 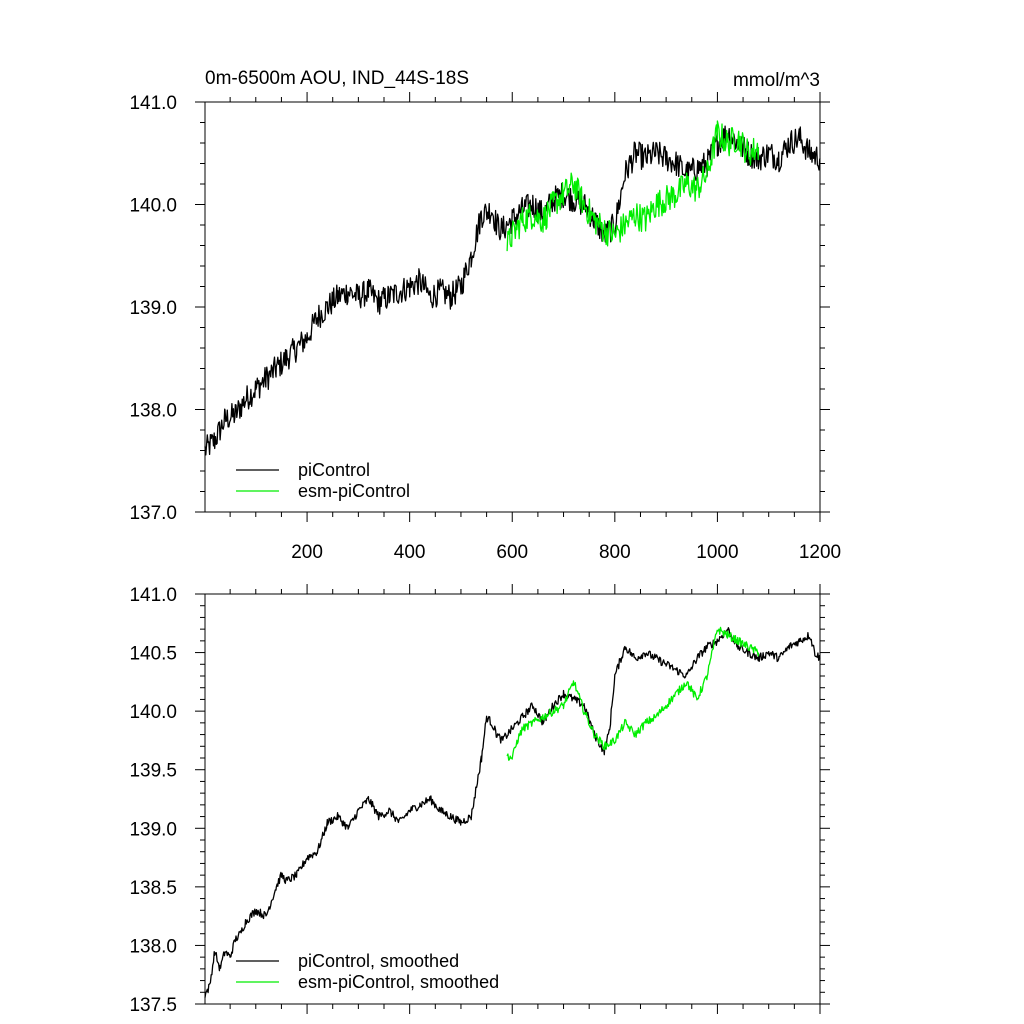 What do you see at coordinates (398, 982) in the screenshot?
I see `legend-label: esm-piControl, smoothed` at bounding box center [398, 982].